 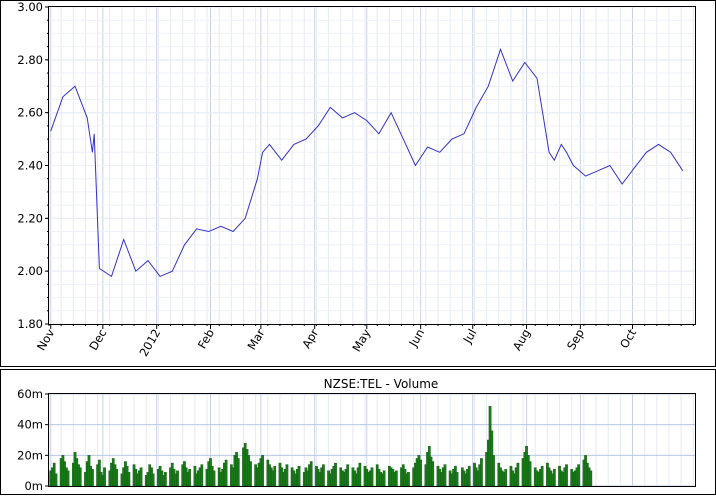 What do you see at coordinates (381, 384) in the screenshot?
I see `volume-chart-title: NZSE:TEL - Volume` at bounding box center [381, 384].